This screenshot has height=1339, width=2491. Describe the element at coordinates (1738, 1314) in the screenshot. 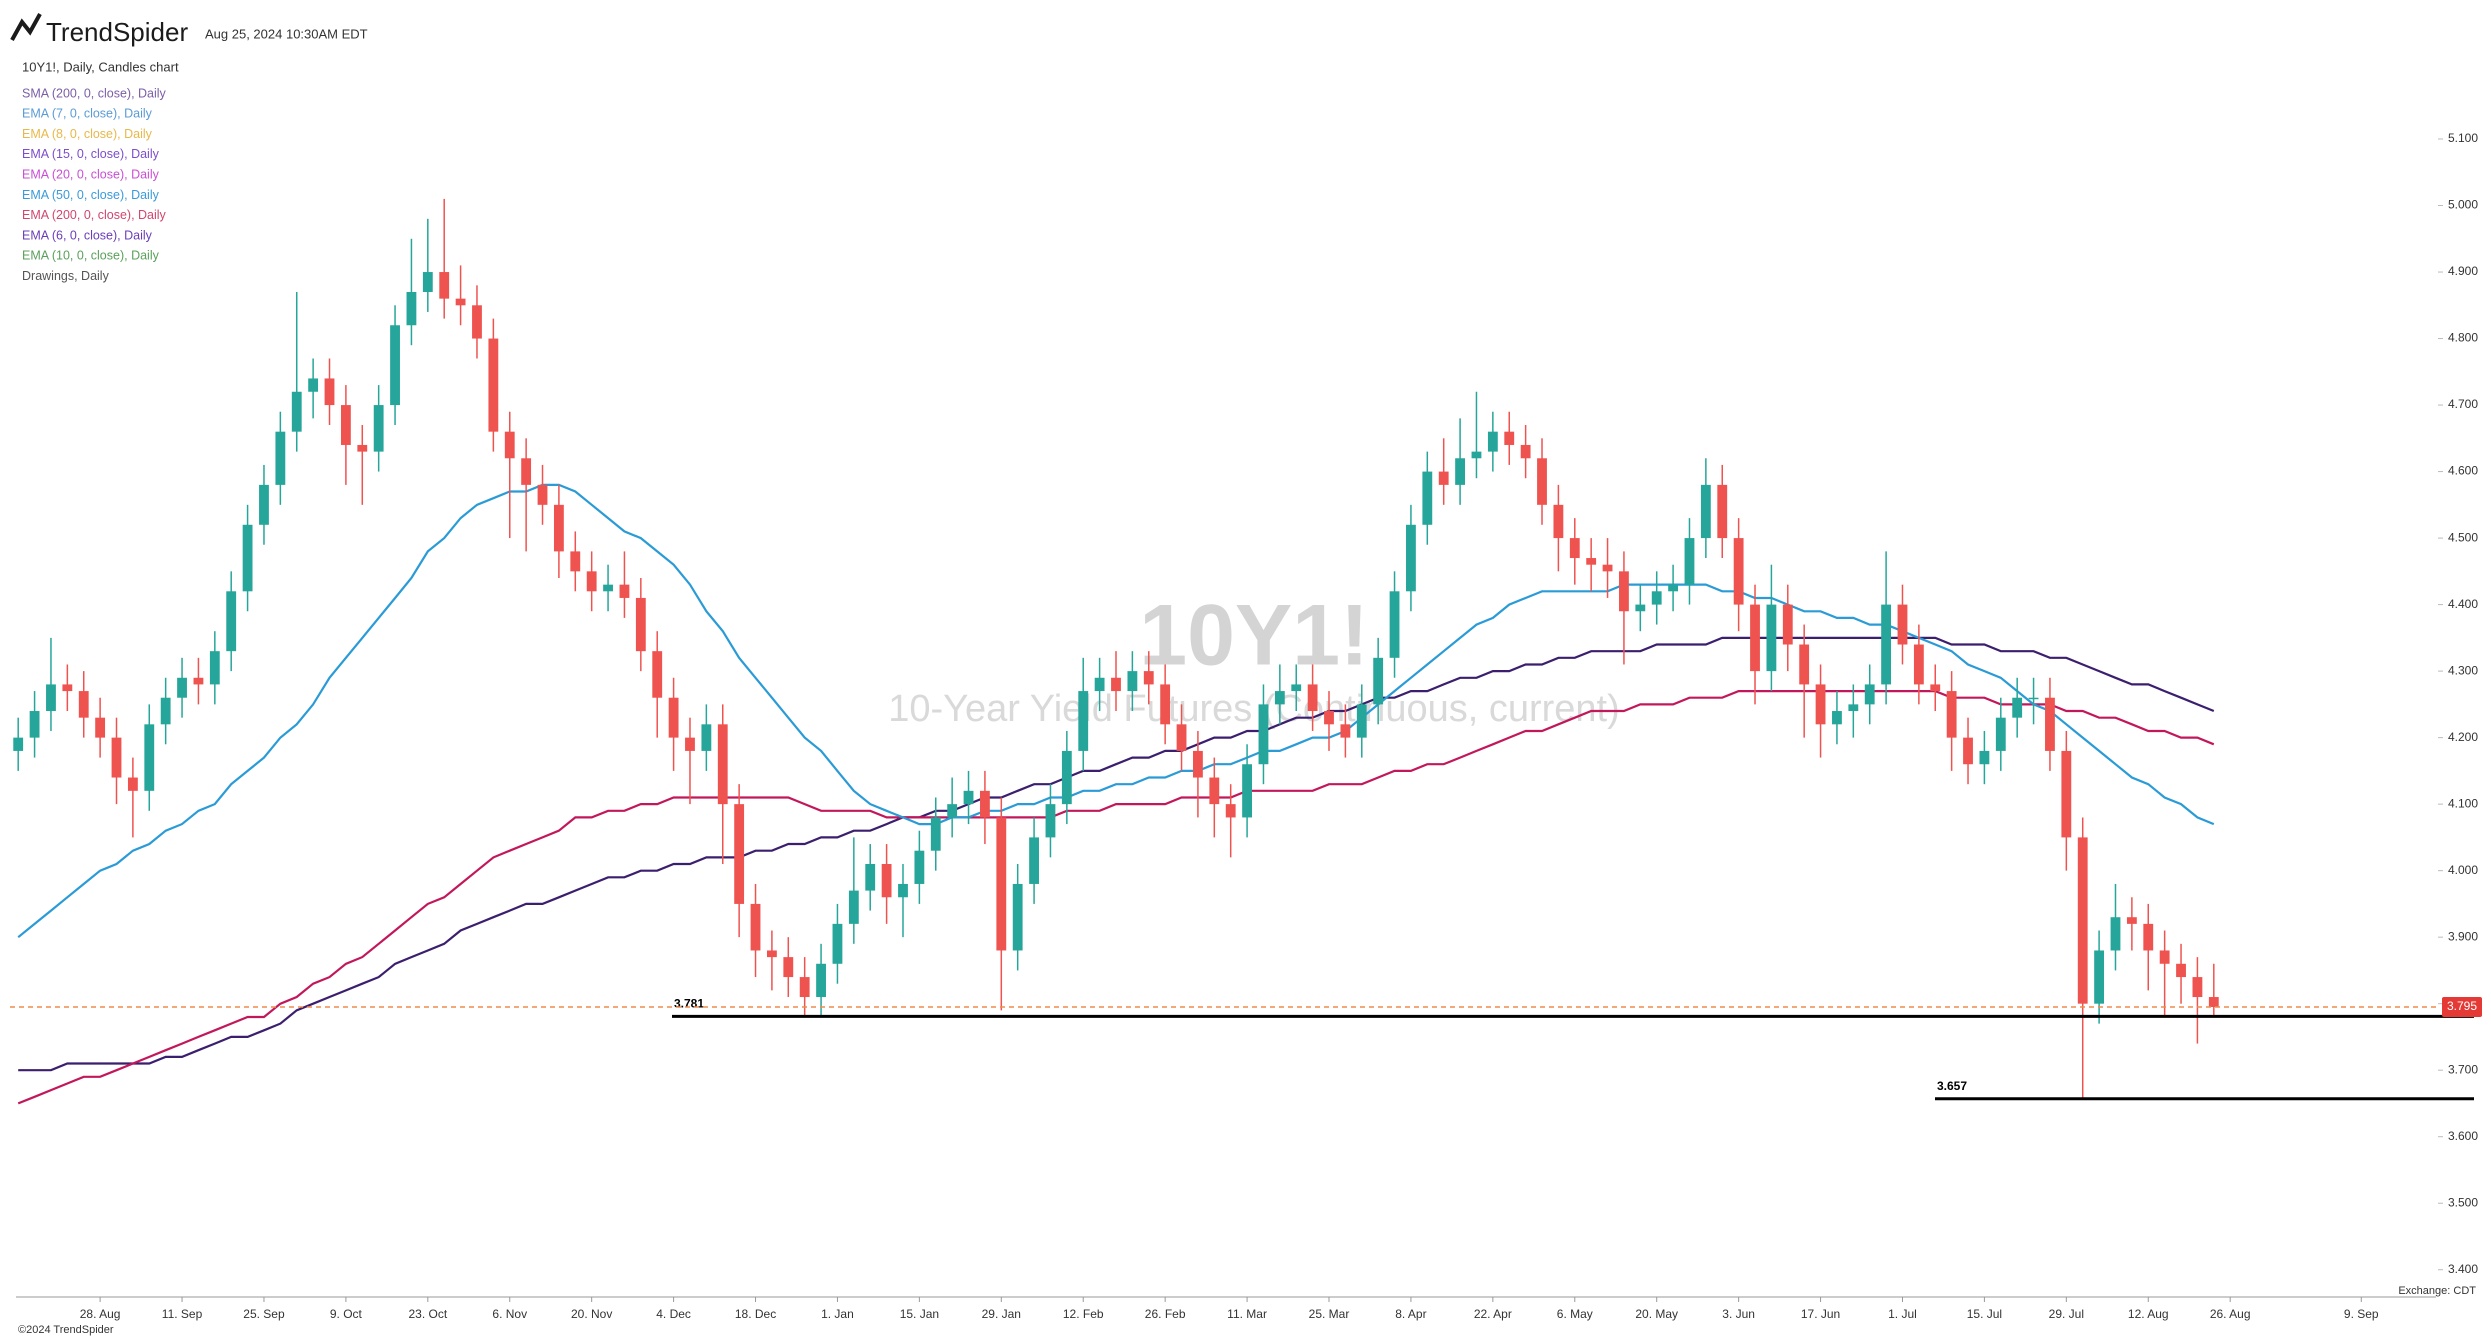

I see `x-tick-label: 3. Jun` at that location.